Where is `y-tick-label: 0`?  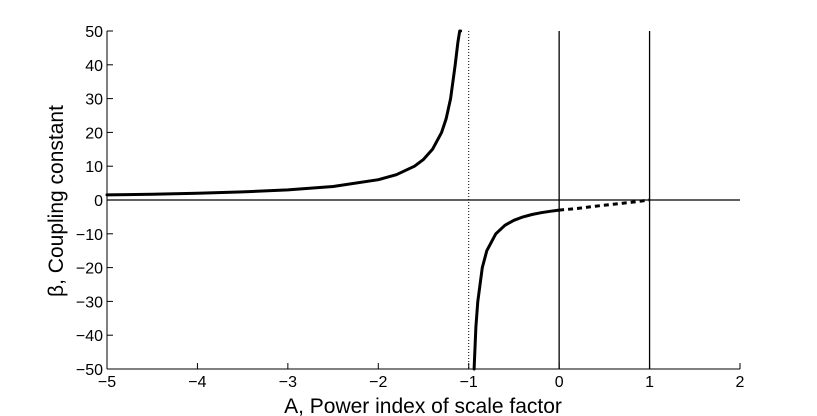
y-tick-label: 0 is located at coordinates (98, 201).